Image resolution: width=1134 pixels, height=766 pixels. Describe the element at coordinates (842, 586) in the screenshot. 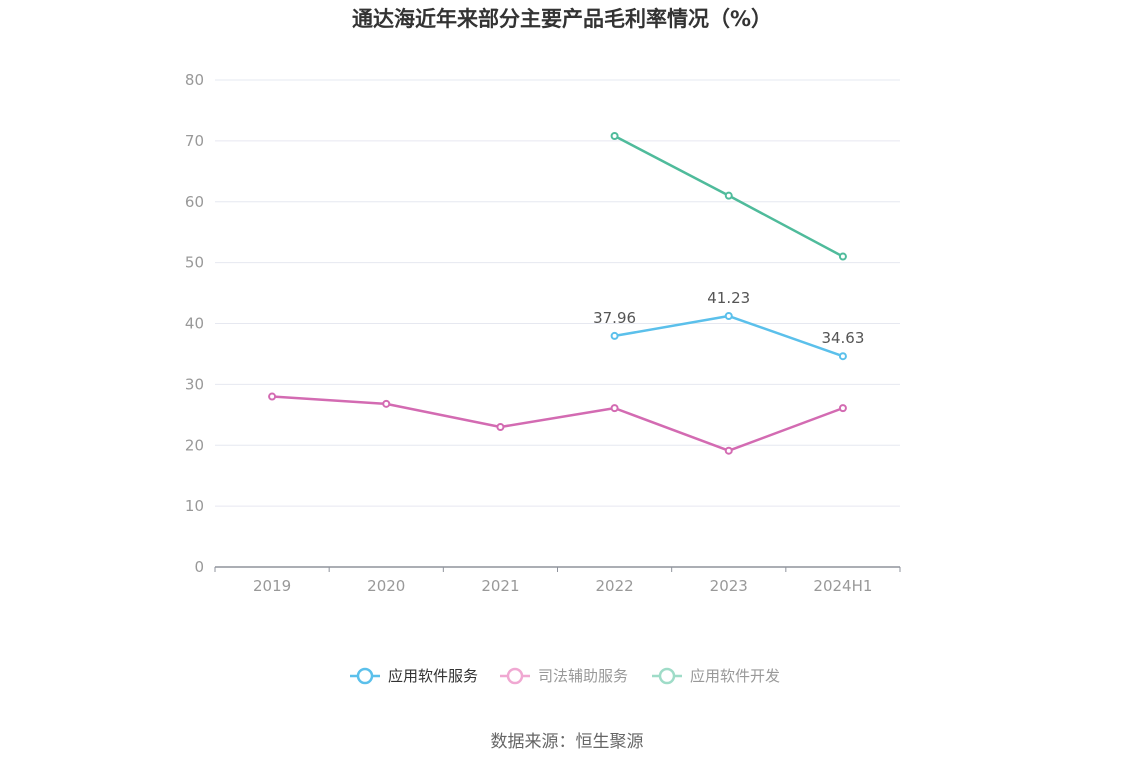

I see `x-tick-label-2024H1: 2024H1` at that location.